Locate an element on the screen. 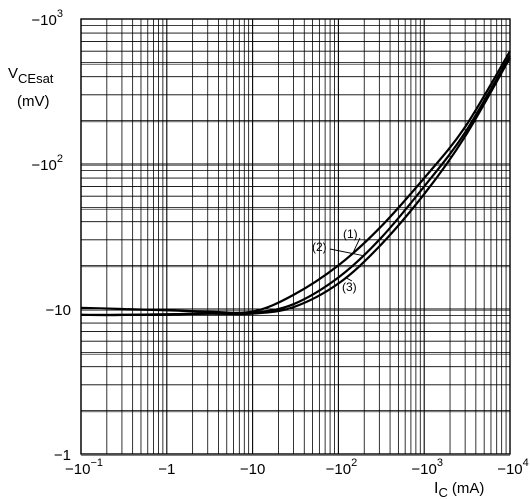  y-axis-title: VCEsat is located at coordinates (31, 75).